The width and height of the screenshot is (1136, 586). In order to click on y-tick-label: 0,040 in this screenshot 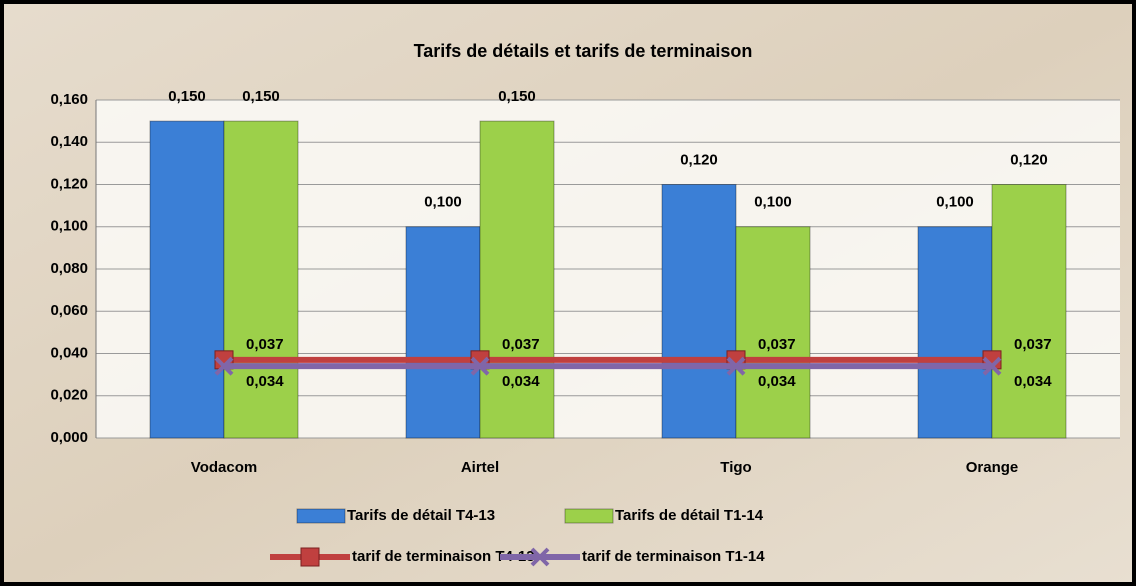, I will do `click(69, 352)`.